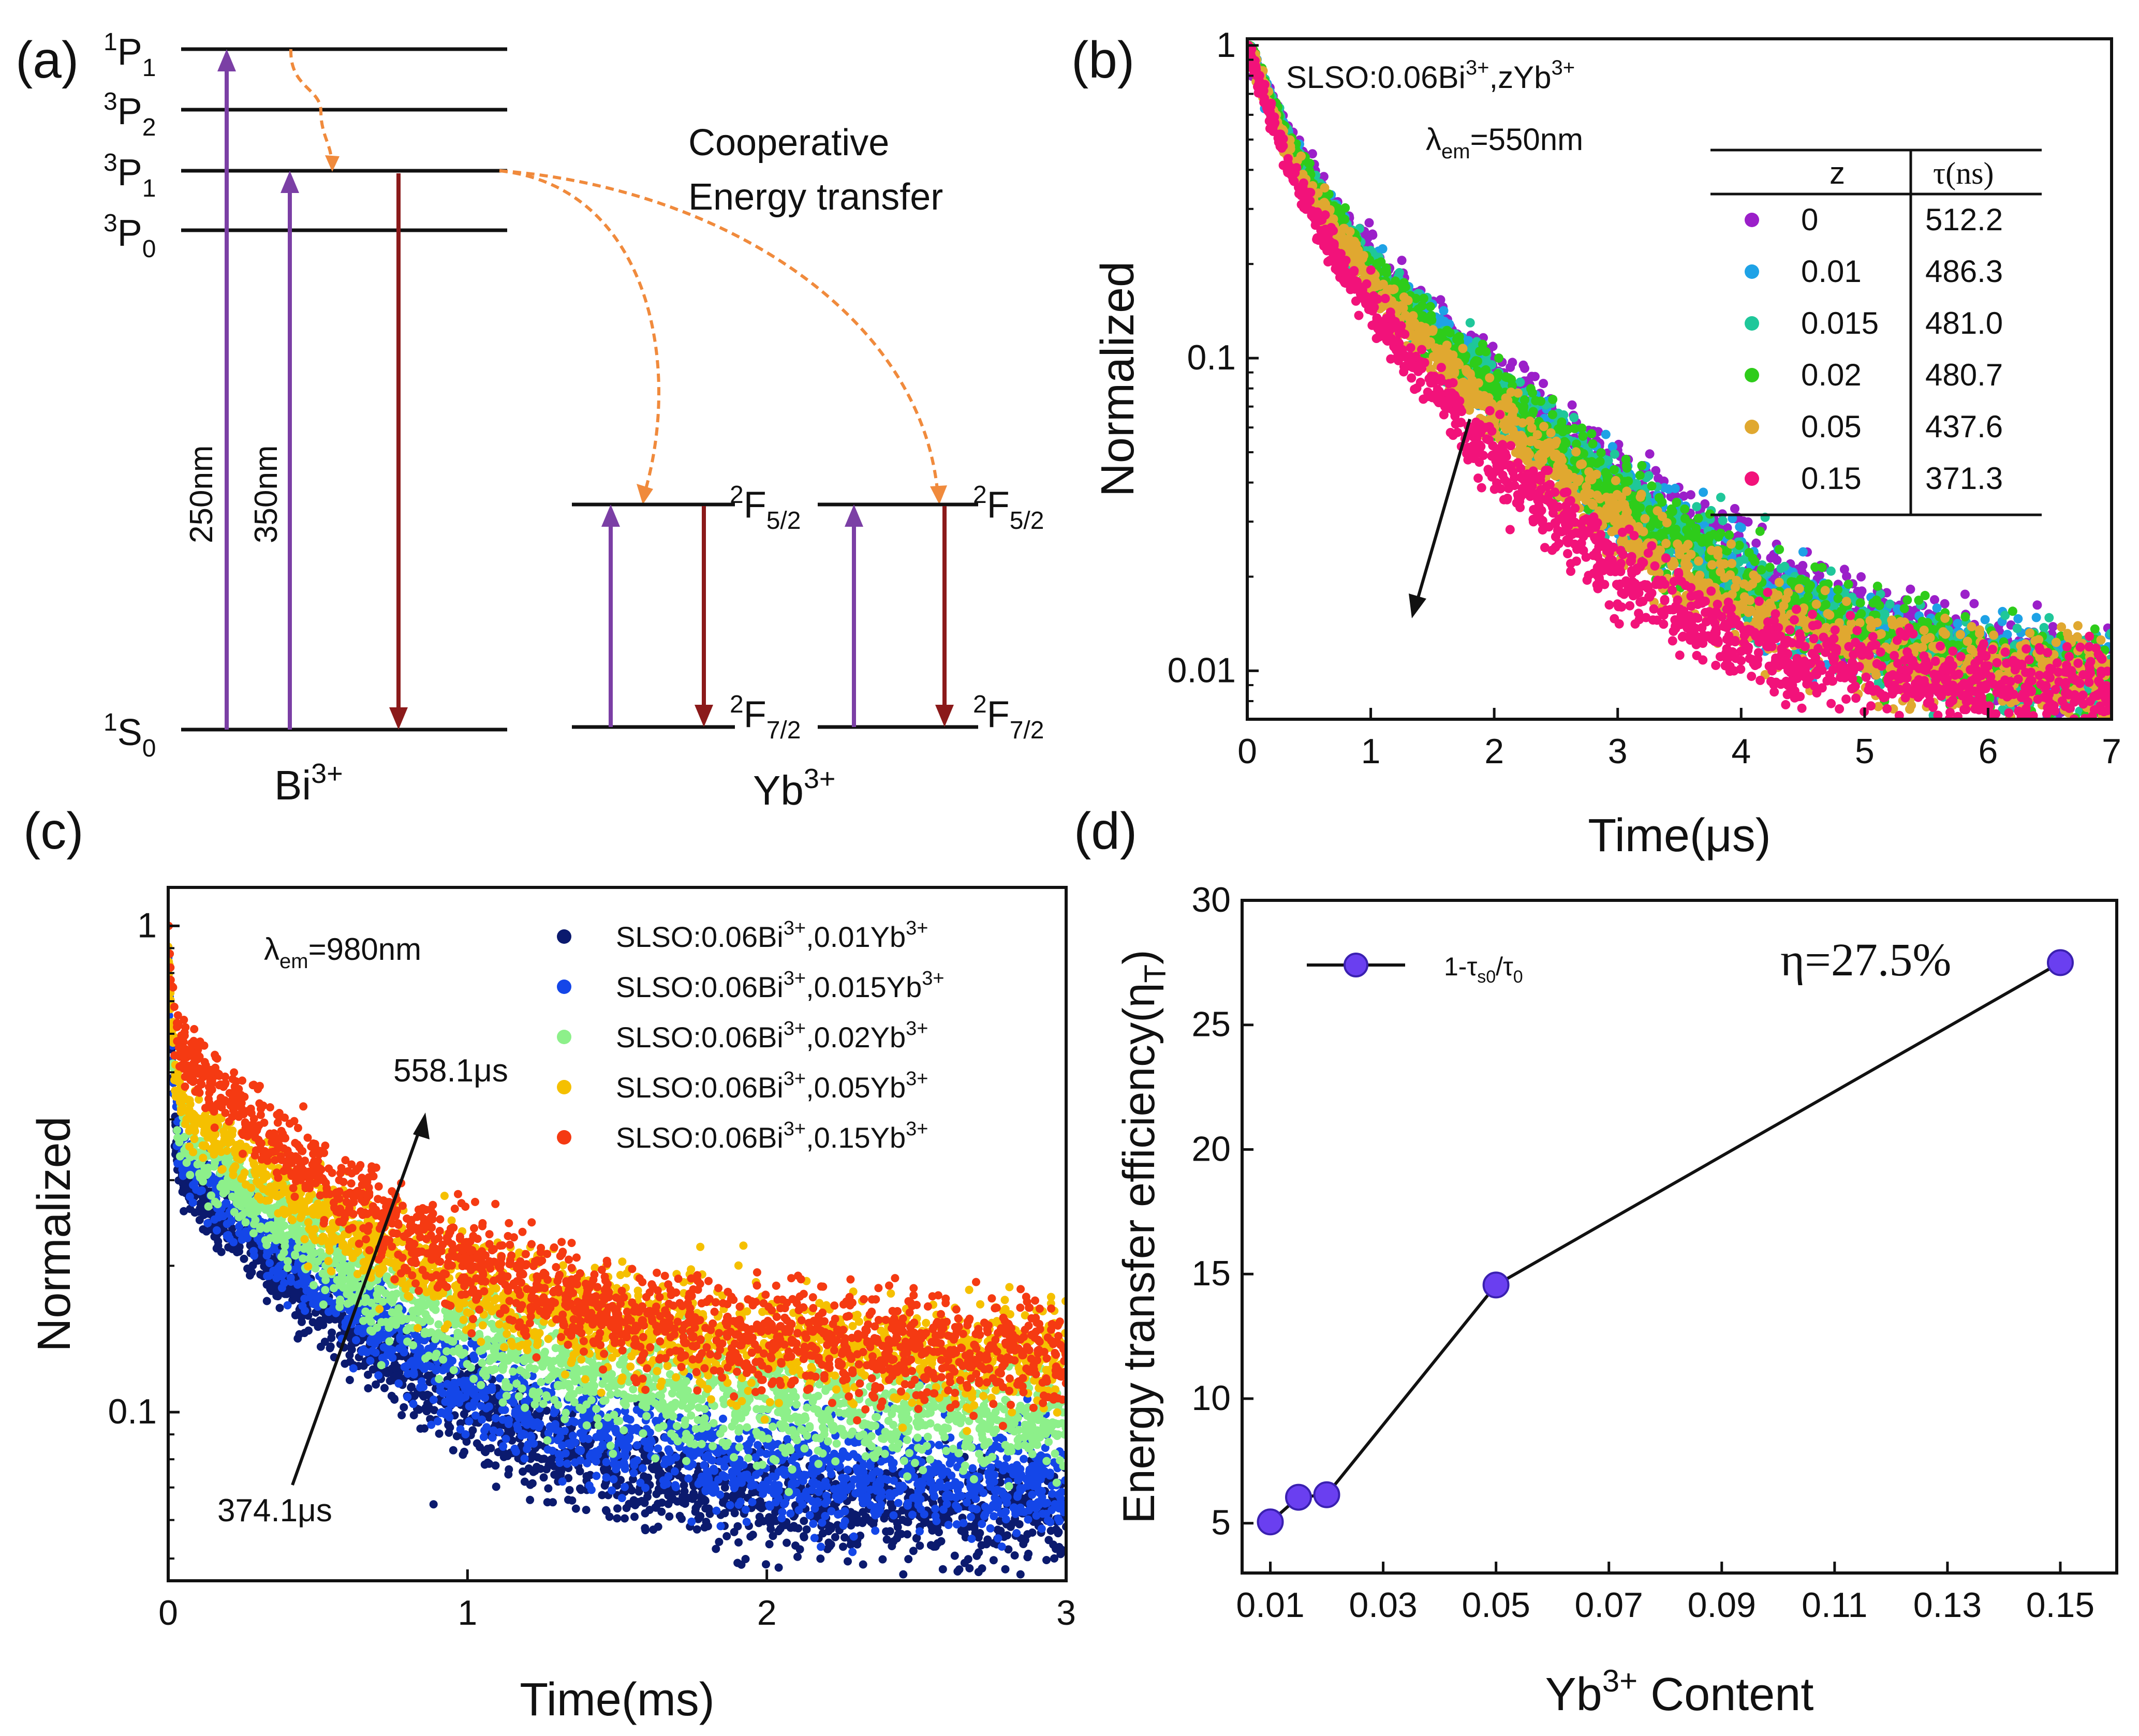  I want to click on bi-level-label-1S0: 1S0, so click(130, 735).